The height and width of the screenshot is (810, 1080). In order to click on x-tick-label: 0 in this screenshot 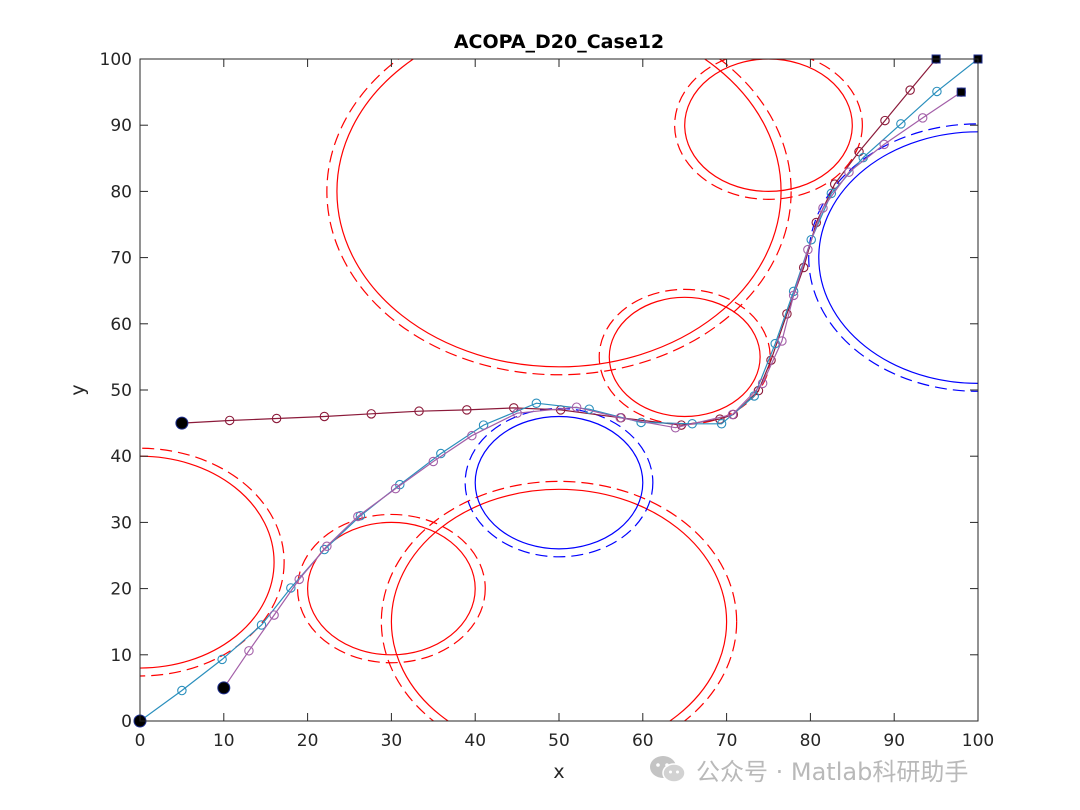, I will do `click(140, 741)`.